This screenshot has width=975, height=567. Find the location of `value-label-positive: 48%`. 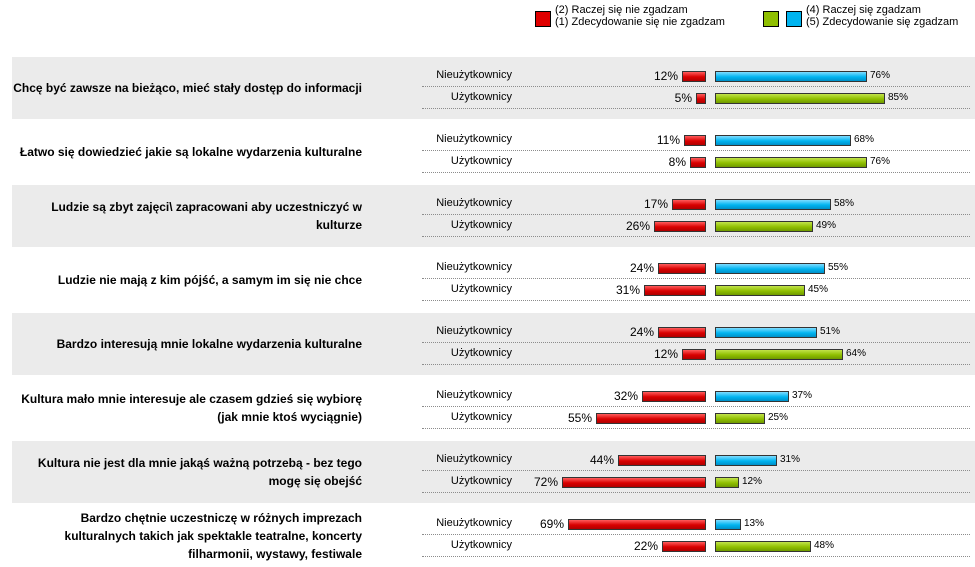

value-label-positive: 48% is located at coordinates (824, 545).